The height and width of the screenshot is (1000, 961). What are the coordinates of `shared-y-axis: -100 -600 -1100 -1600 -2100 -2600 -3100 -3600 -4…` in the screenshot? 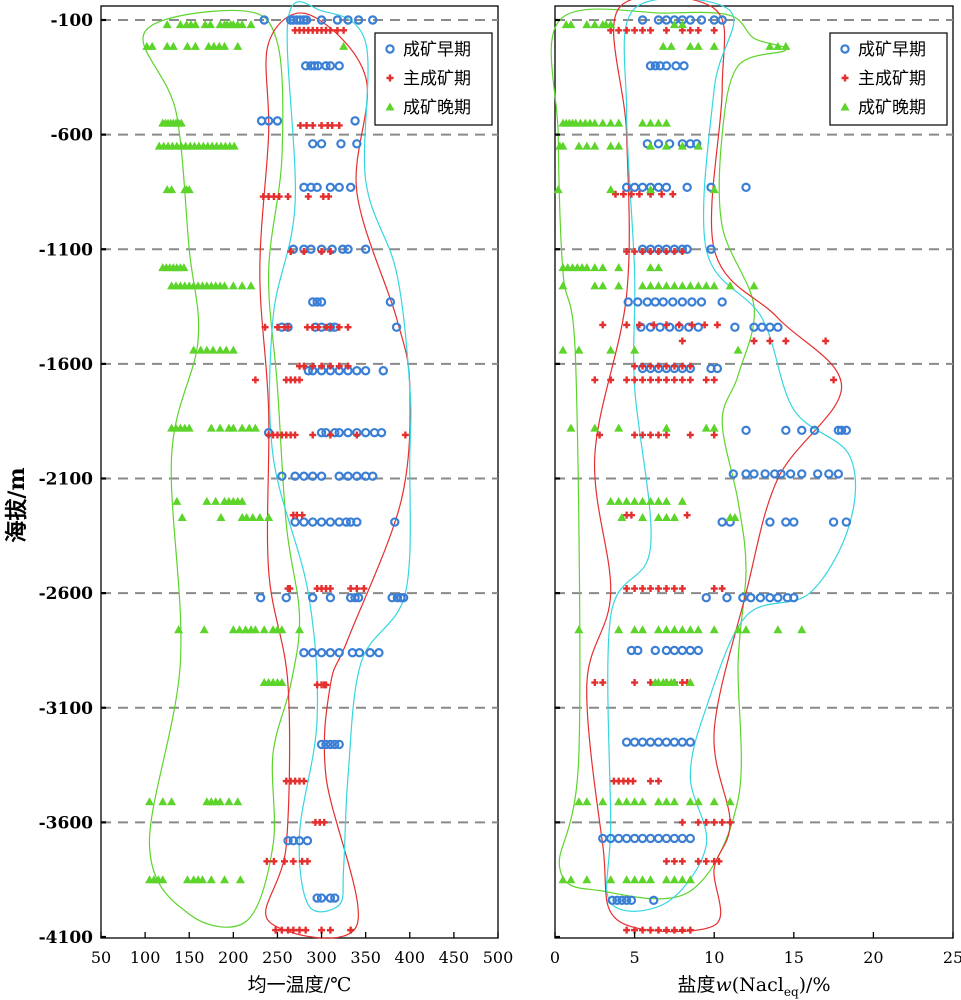 It's located at (66, 479).